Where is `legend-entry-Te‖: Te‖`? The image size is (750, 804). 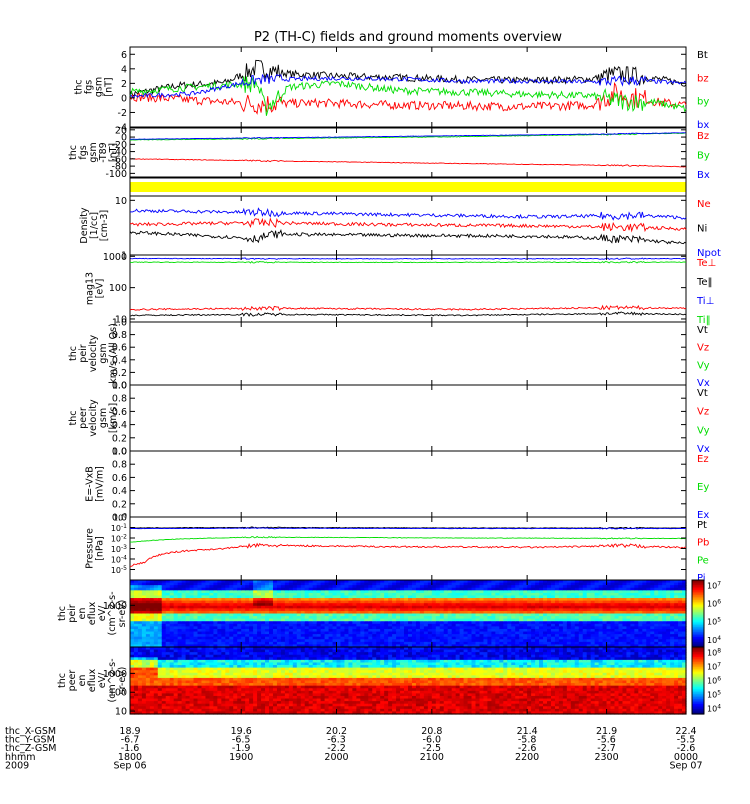 legend-entry-Te‖: Te‖ is located at coordinates (704, 282).